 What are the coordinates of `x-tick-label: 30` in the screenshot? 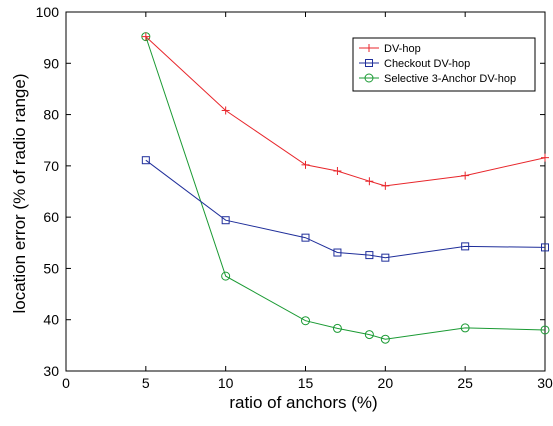 It's located at (545, 383).